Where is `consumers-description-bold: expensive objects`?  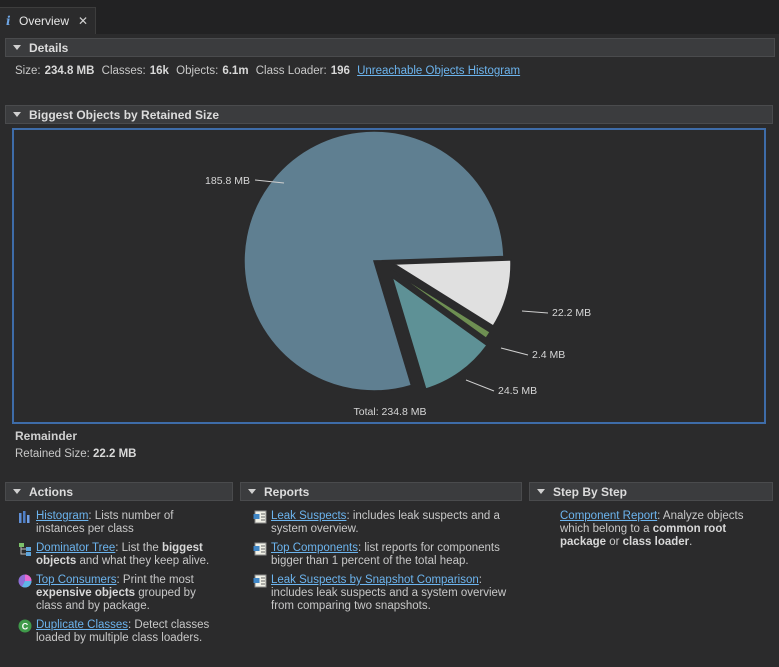 consumers-description-bold: expensive objects is located at coordinates (86, 593).